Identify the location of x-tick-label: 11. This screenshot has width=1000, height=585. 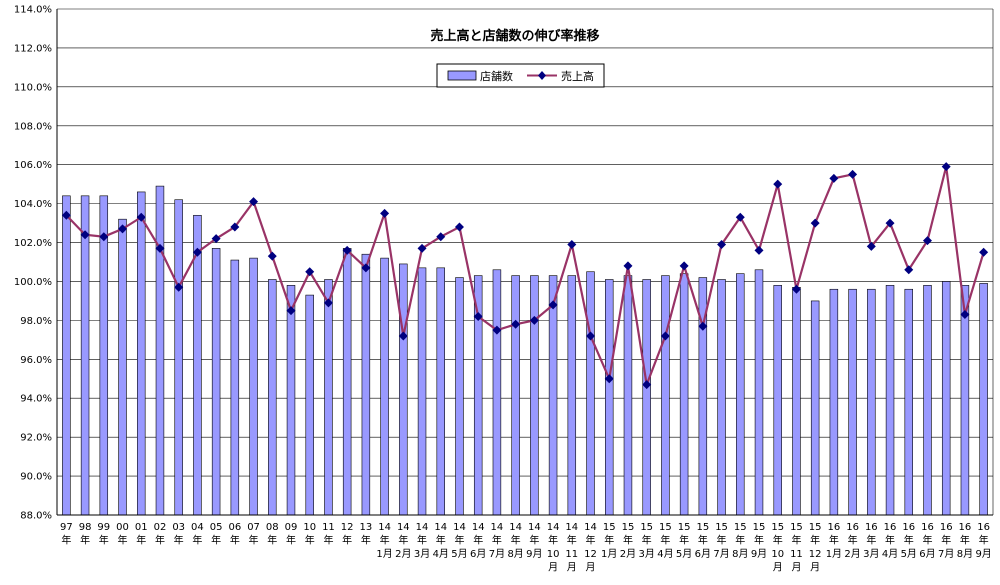
(796, 554).